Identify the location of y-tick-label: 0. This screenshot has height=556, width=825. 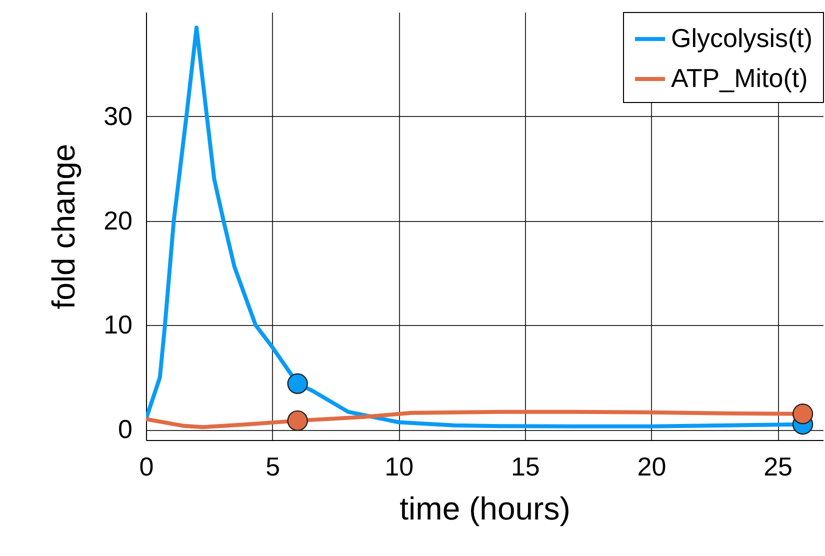
(125, 429).